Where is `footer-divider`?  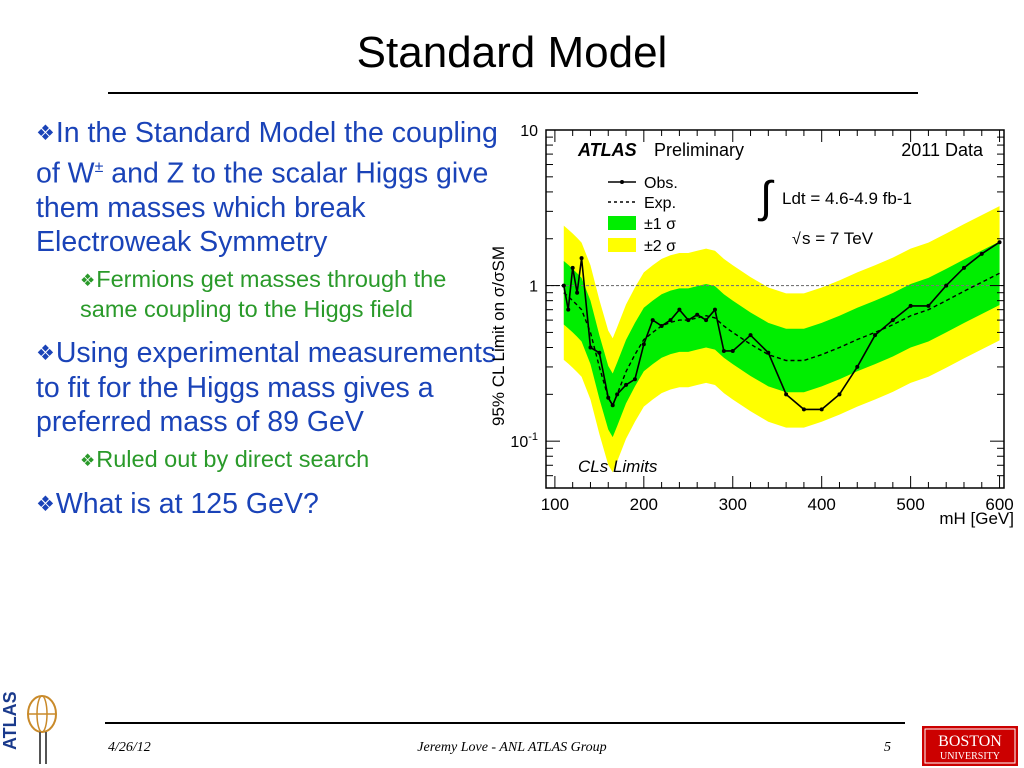 footer-divider is located at coordinates (505, 723).